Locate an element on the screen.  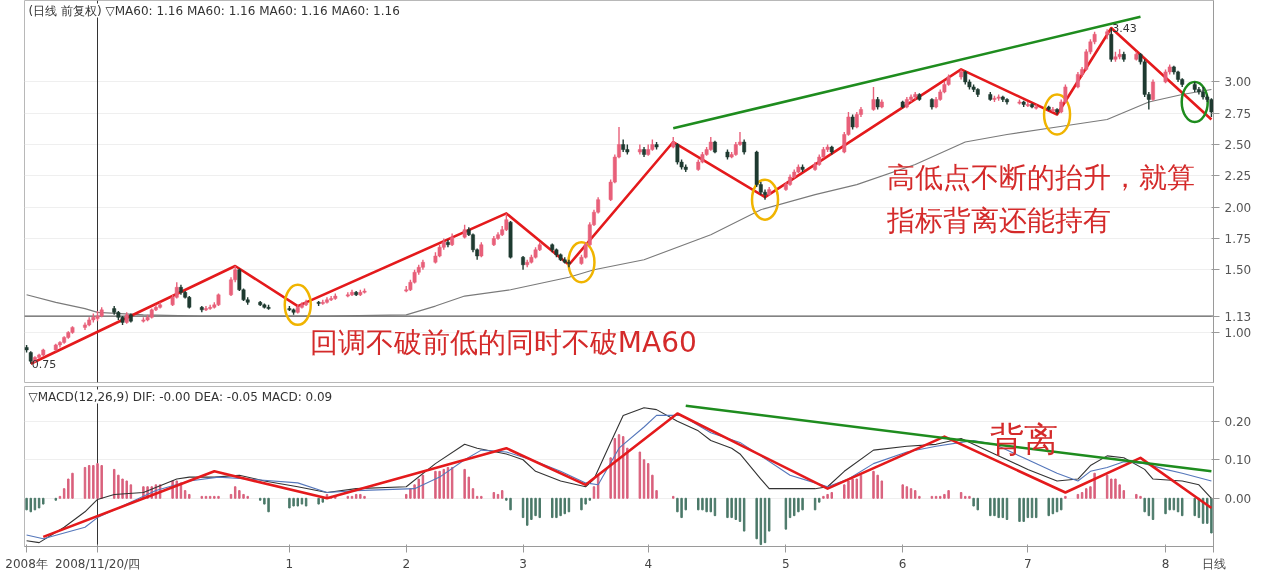
y-tick-label: 0.20 is located at coordinates (1238, 421).